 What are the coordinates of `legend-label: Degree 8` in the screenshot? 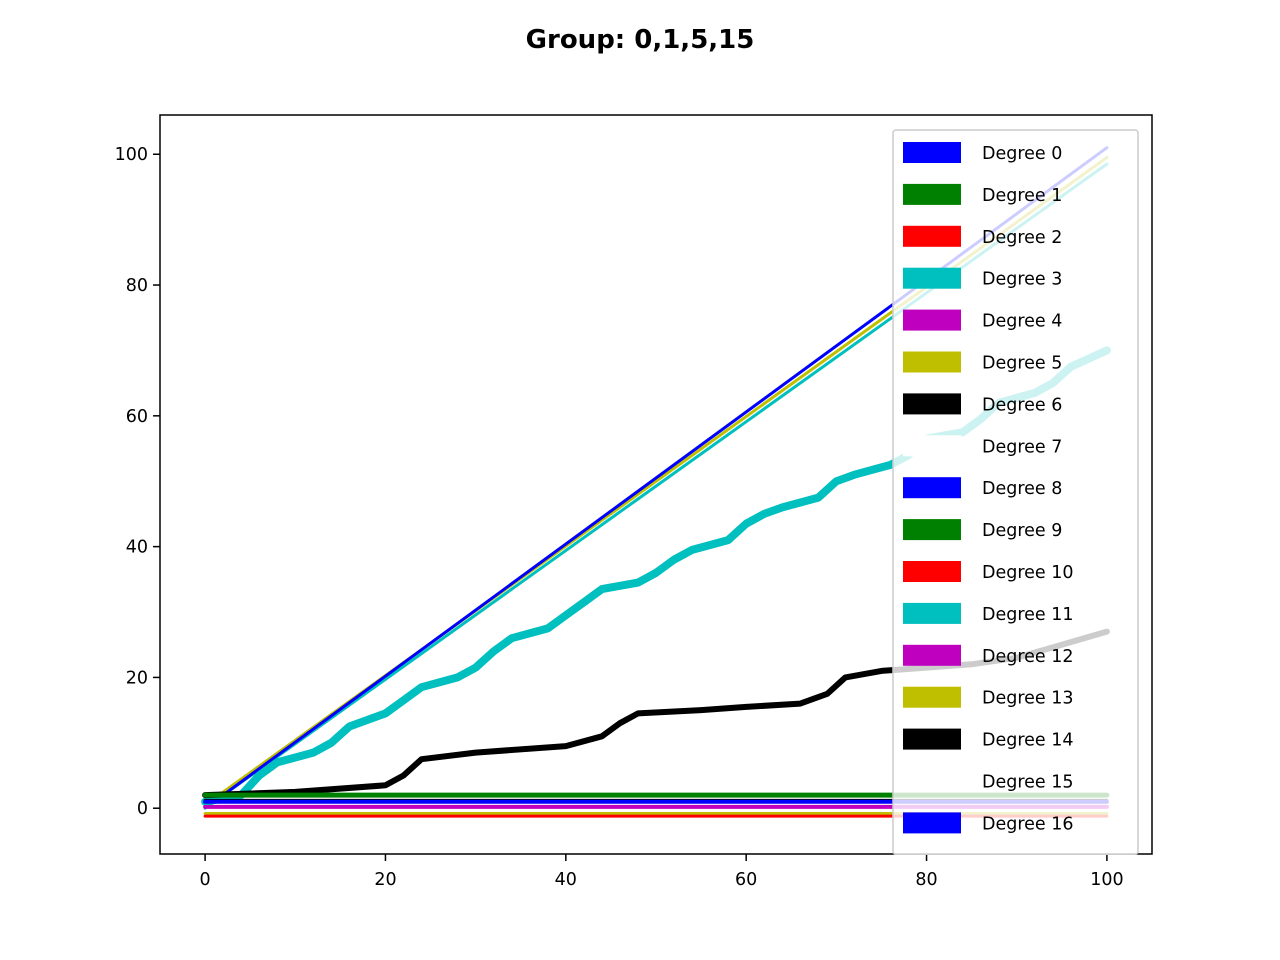 It's located at (1022, 489).